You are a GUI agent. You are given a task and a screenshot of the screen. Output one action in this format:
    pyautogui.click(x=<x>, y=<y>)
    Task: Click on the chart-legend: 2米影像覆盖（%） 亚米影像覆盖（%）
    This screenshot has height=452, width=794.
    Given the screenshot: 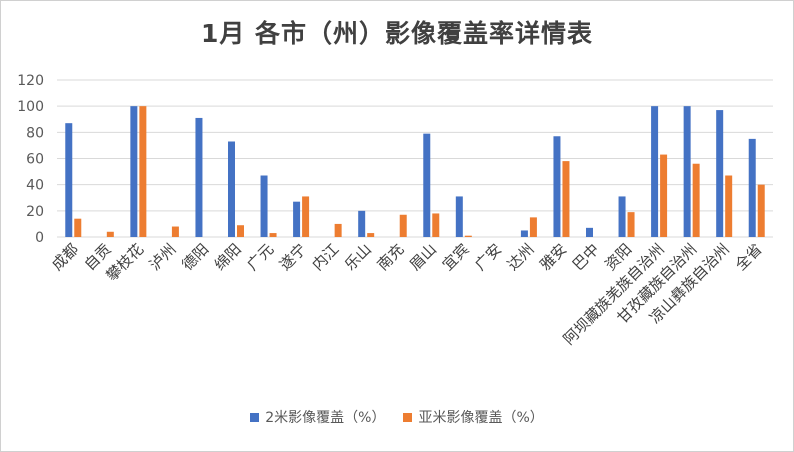 What is the action you would take?
    pyautogui.click(x=397, y=417)
    